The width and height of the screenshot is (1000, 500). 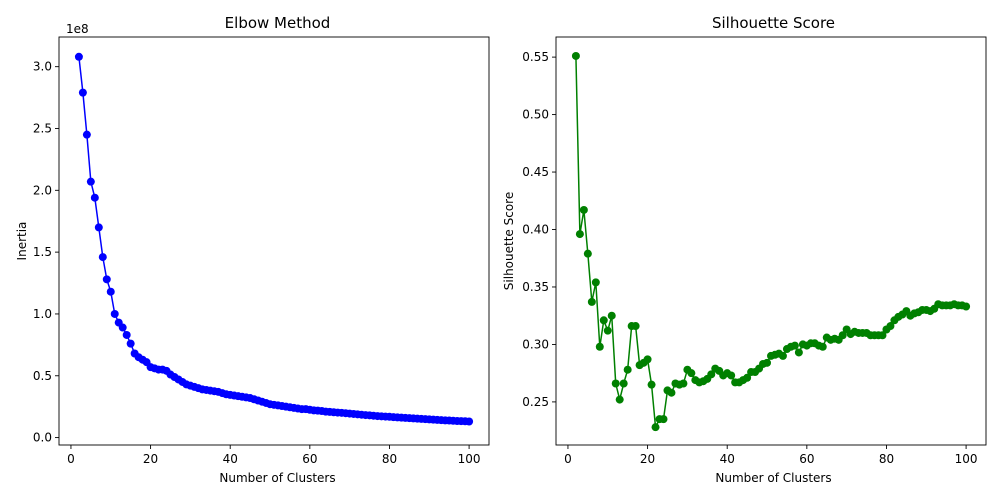 What do you see at coordinates (230, 459) in the screenshot?
I see `elbow-x-tick-label: 40` at bounding box center [230, 459].